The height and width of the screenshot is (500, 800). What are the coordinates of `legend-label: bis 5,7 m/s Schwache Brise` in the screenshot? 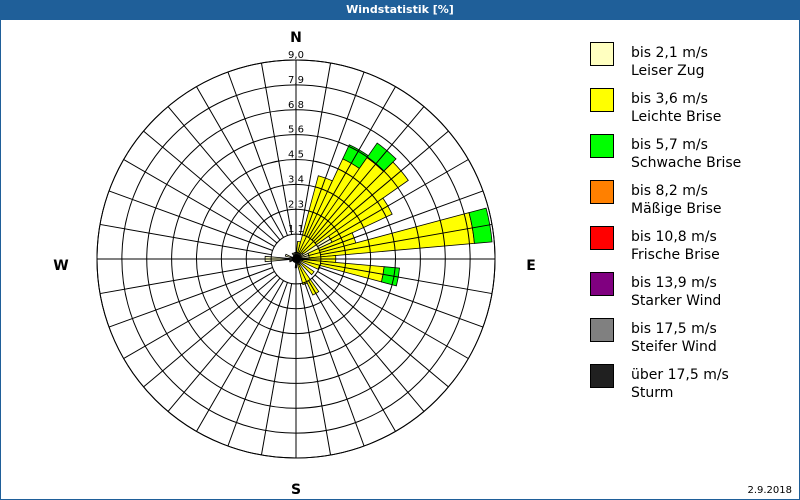 It's located at (686, 154).